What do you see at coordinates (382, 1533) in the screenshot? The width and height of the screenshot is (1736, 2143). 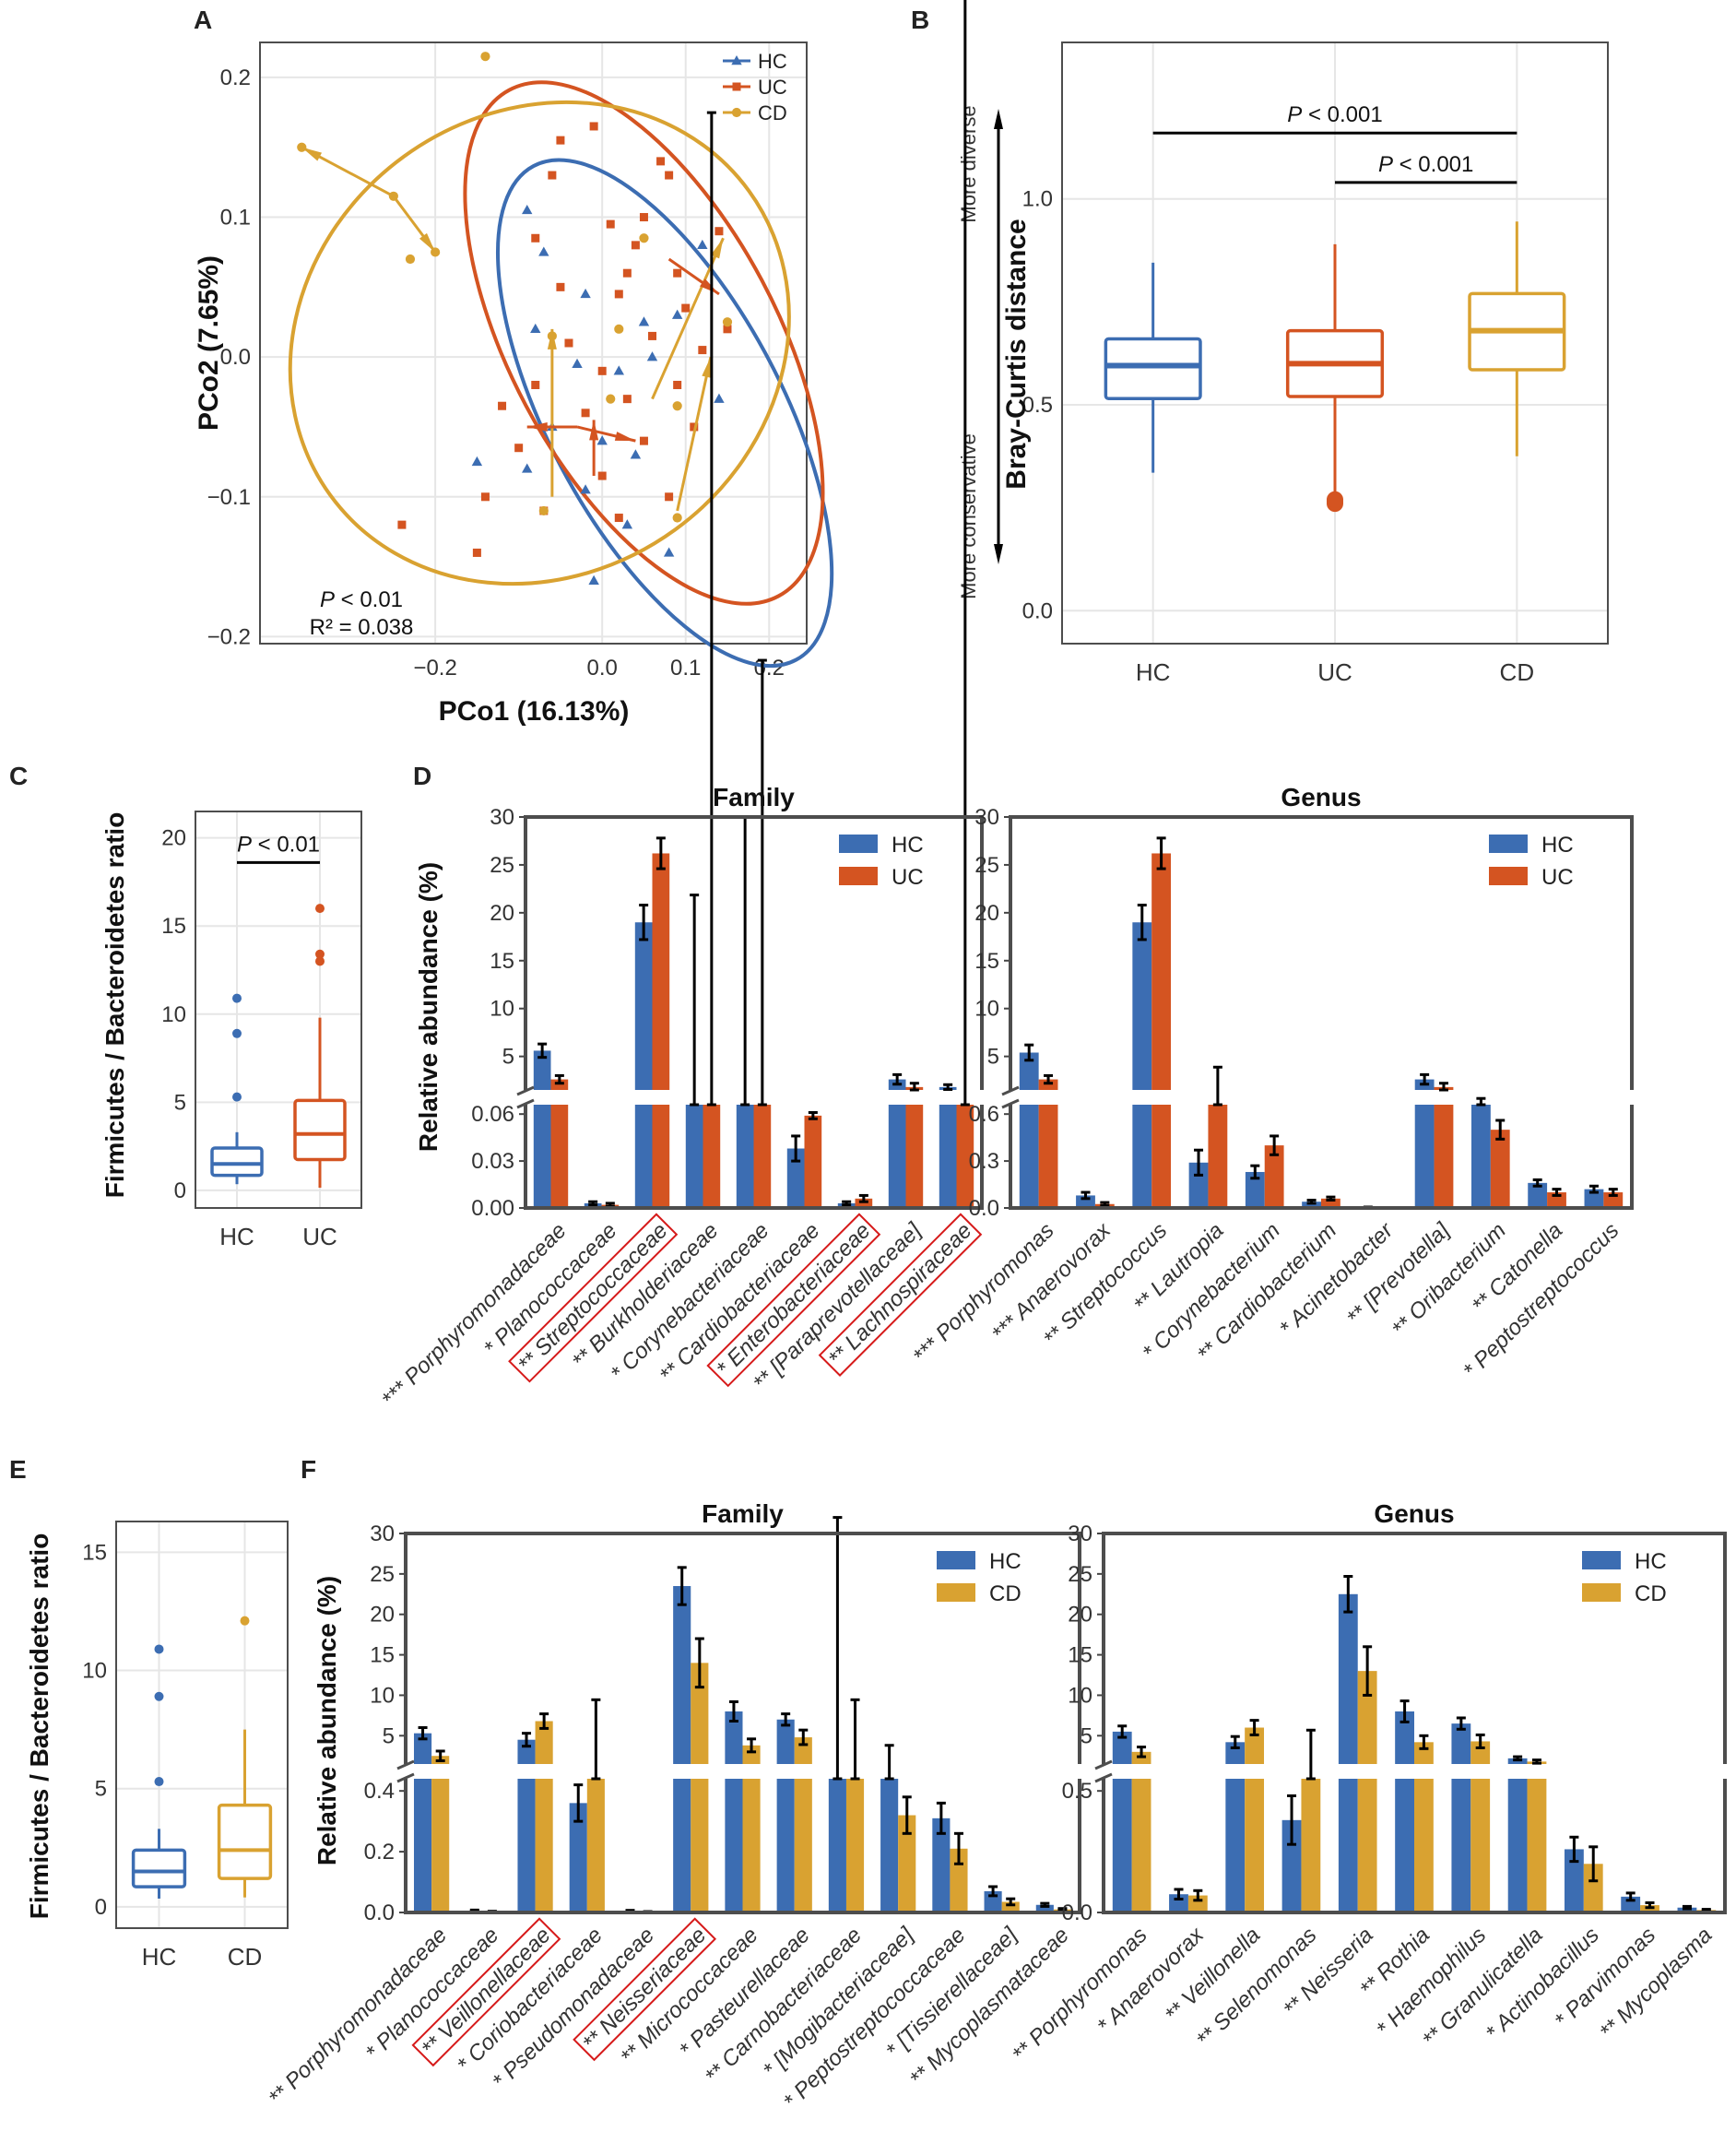 I see `f-family-upper-tick-label: 30` at bounding box center [382, 1533].